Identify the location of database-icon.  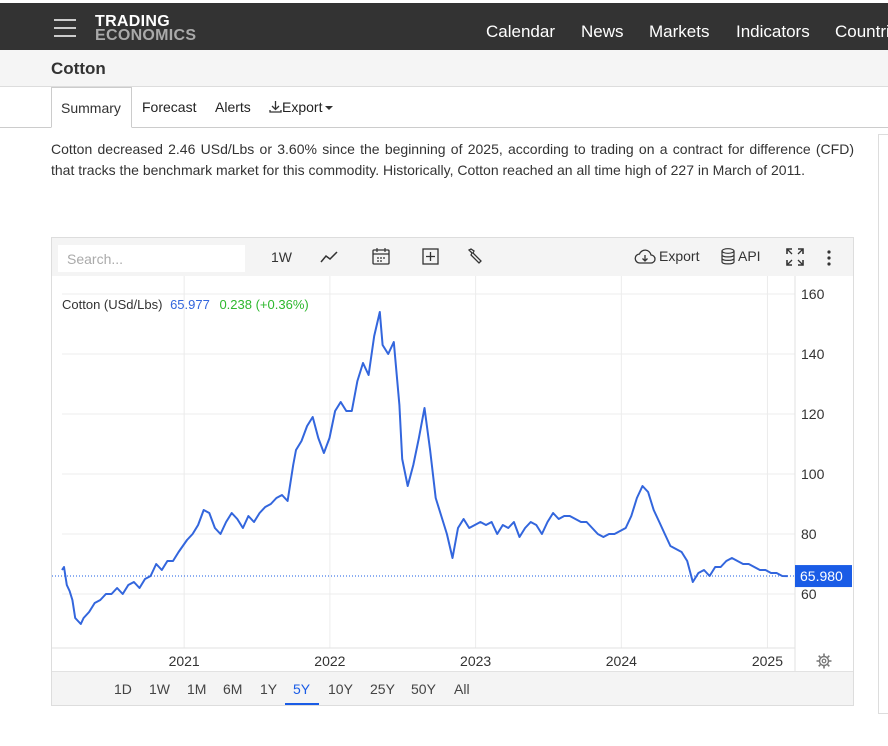
(728, 256).